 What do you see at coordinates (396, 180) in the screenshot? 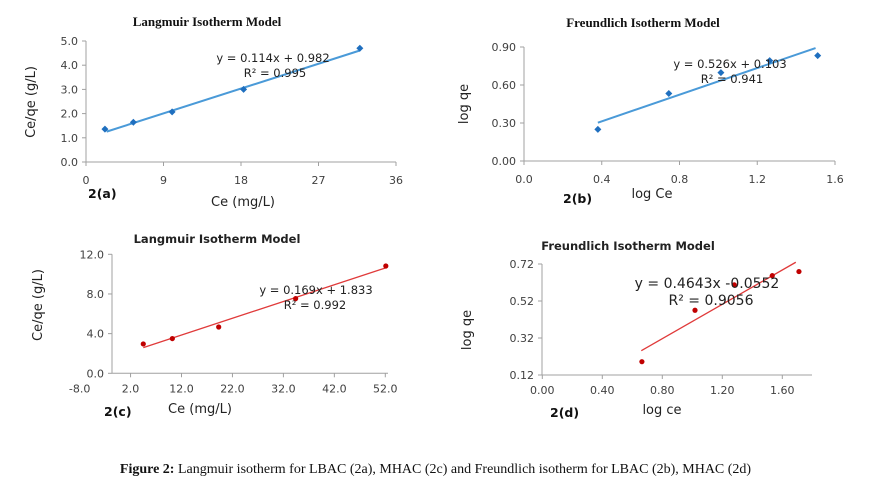
I see `x-tick-label: 36` at bounding box center [396, 180].